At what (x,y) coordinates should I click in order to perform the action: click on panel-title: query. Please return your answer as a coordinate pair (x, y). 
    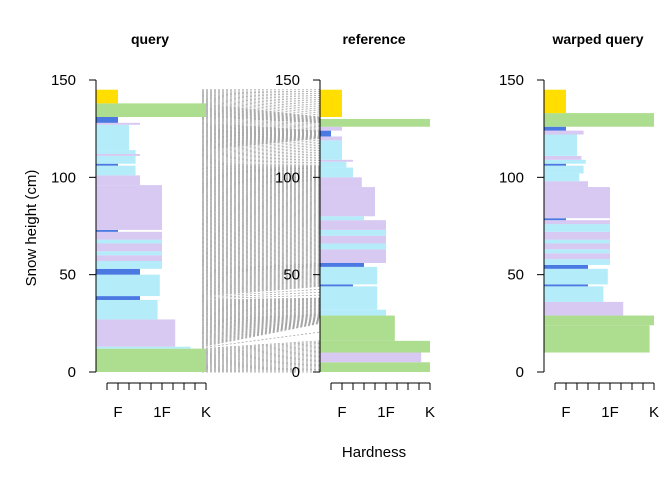
    Looking at the image, I should click on (150, 39).